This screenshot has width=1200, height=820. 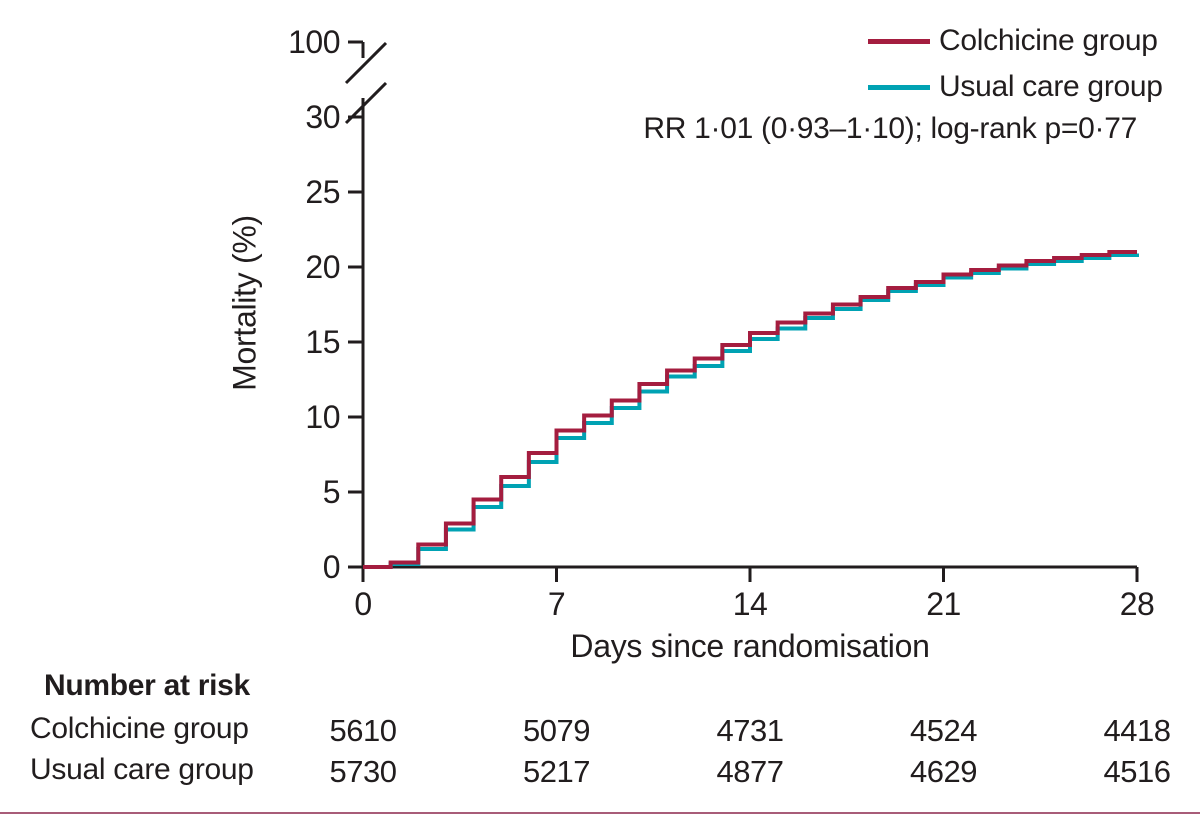 I want to click on axis-break-slash-upper, so click(x=366, y=63).